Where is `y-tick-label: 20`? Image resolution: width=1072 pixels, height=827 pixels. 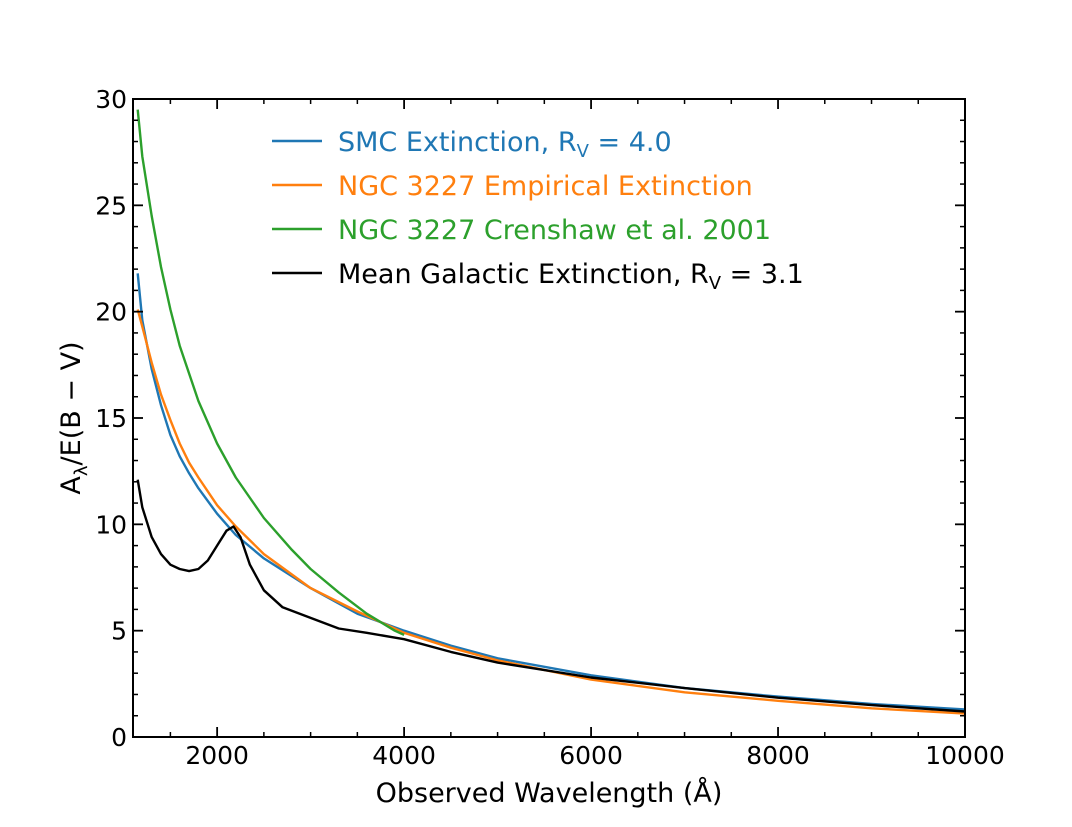
y-tick-label: 20 is located at coordinates (111, 312).